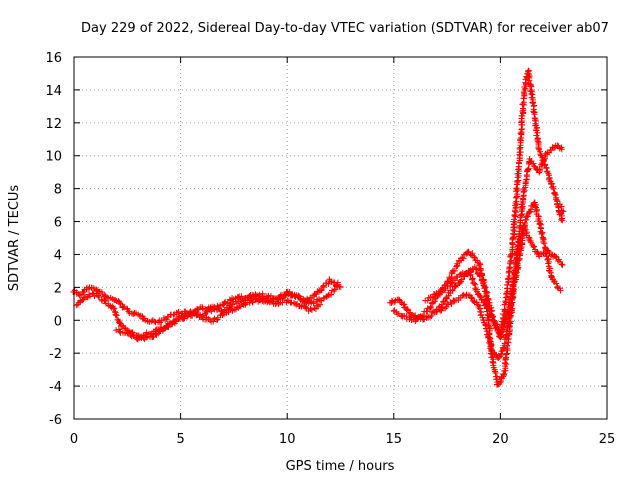  What do you see at coordinates (394, 439) in the screenshot?
I see `x-tick-label: 15` at bounding box center [394, 439].